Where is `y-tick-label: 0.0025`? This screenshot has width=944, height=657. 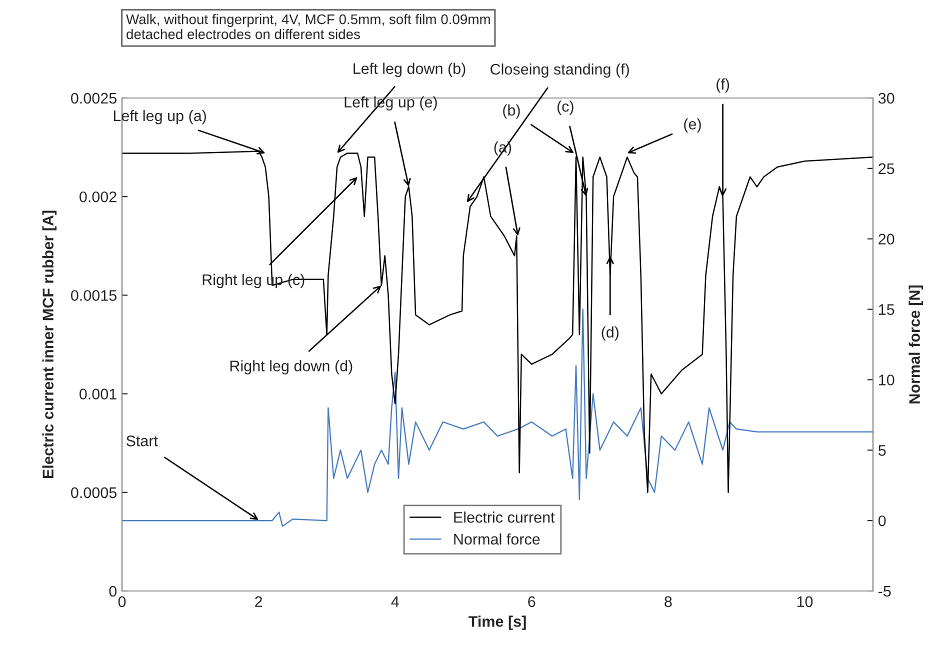 y-tick-label: 0.0025 is located at coordinates (94, 98).